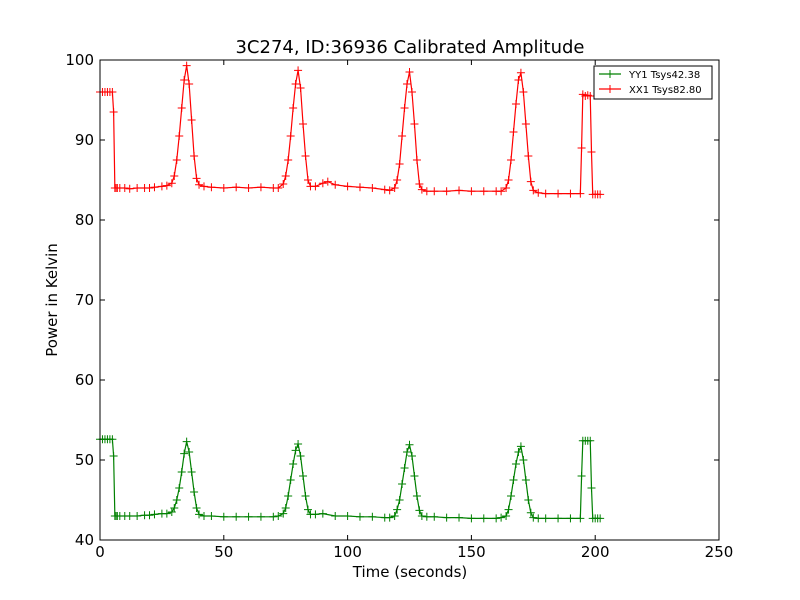 The height and width of the screenshot is (600, 800). I want to click on x-tick-label: 50, so click(223, 552).